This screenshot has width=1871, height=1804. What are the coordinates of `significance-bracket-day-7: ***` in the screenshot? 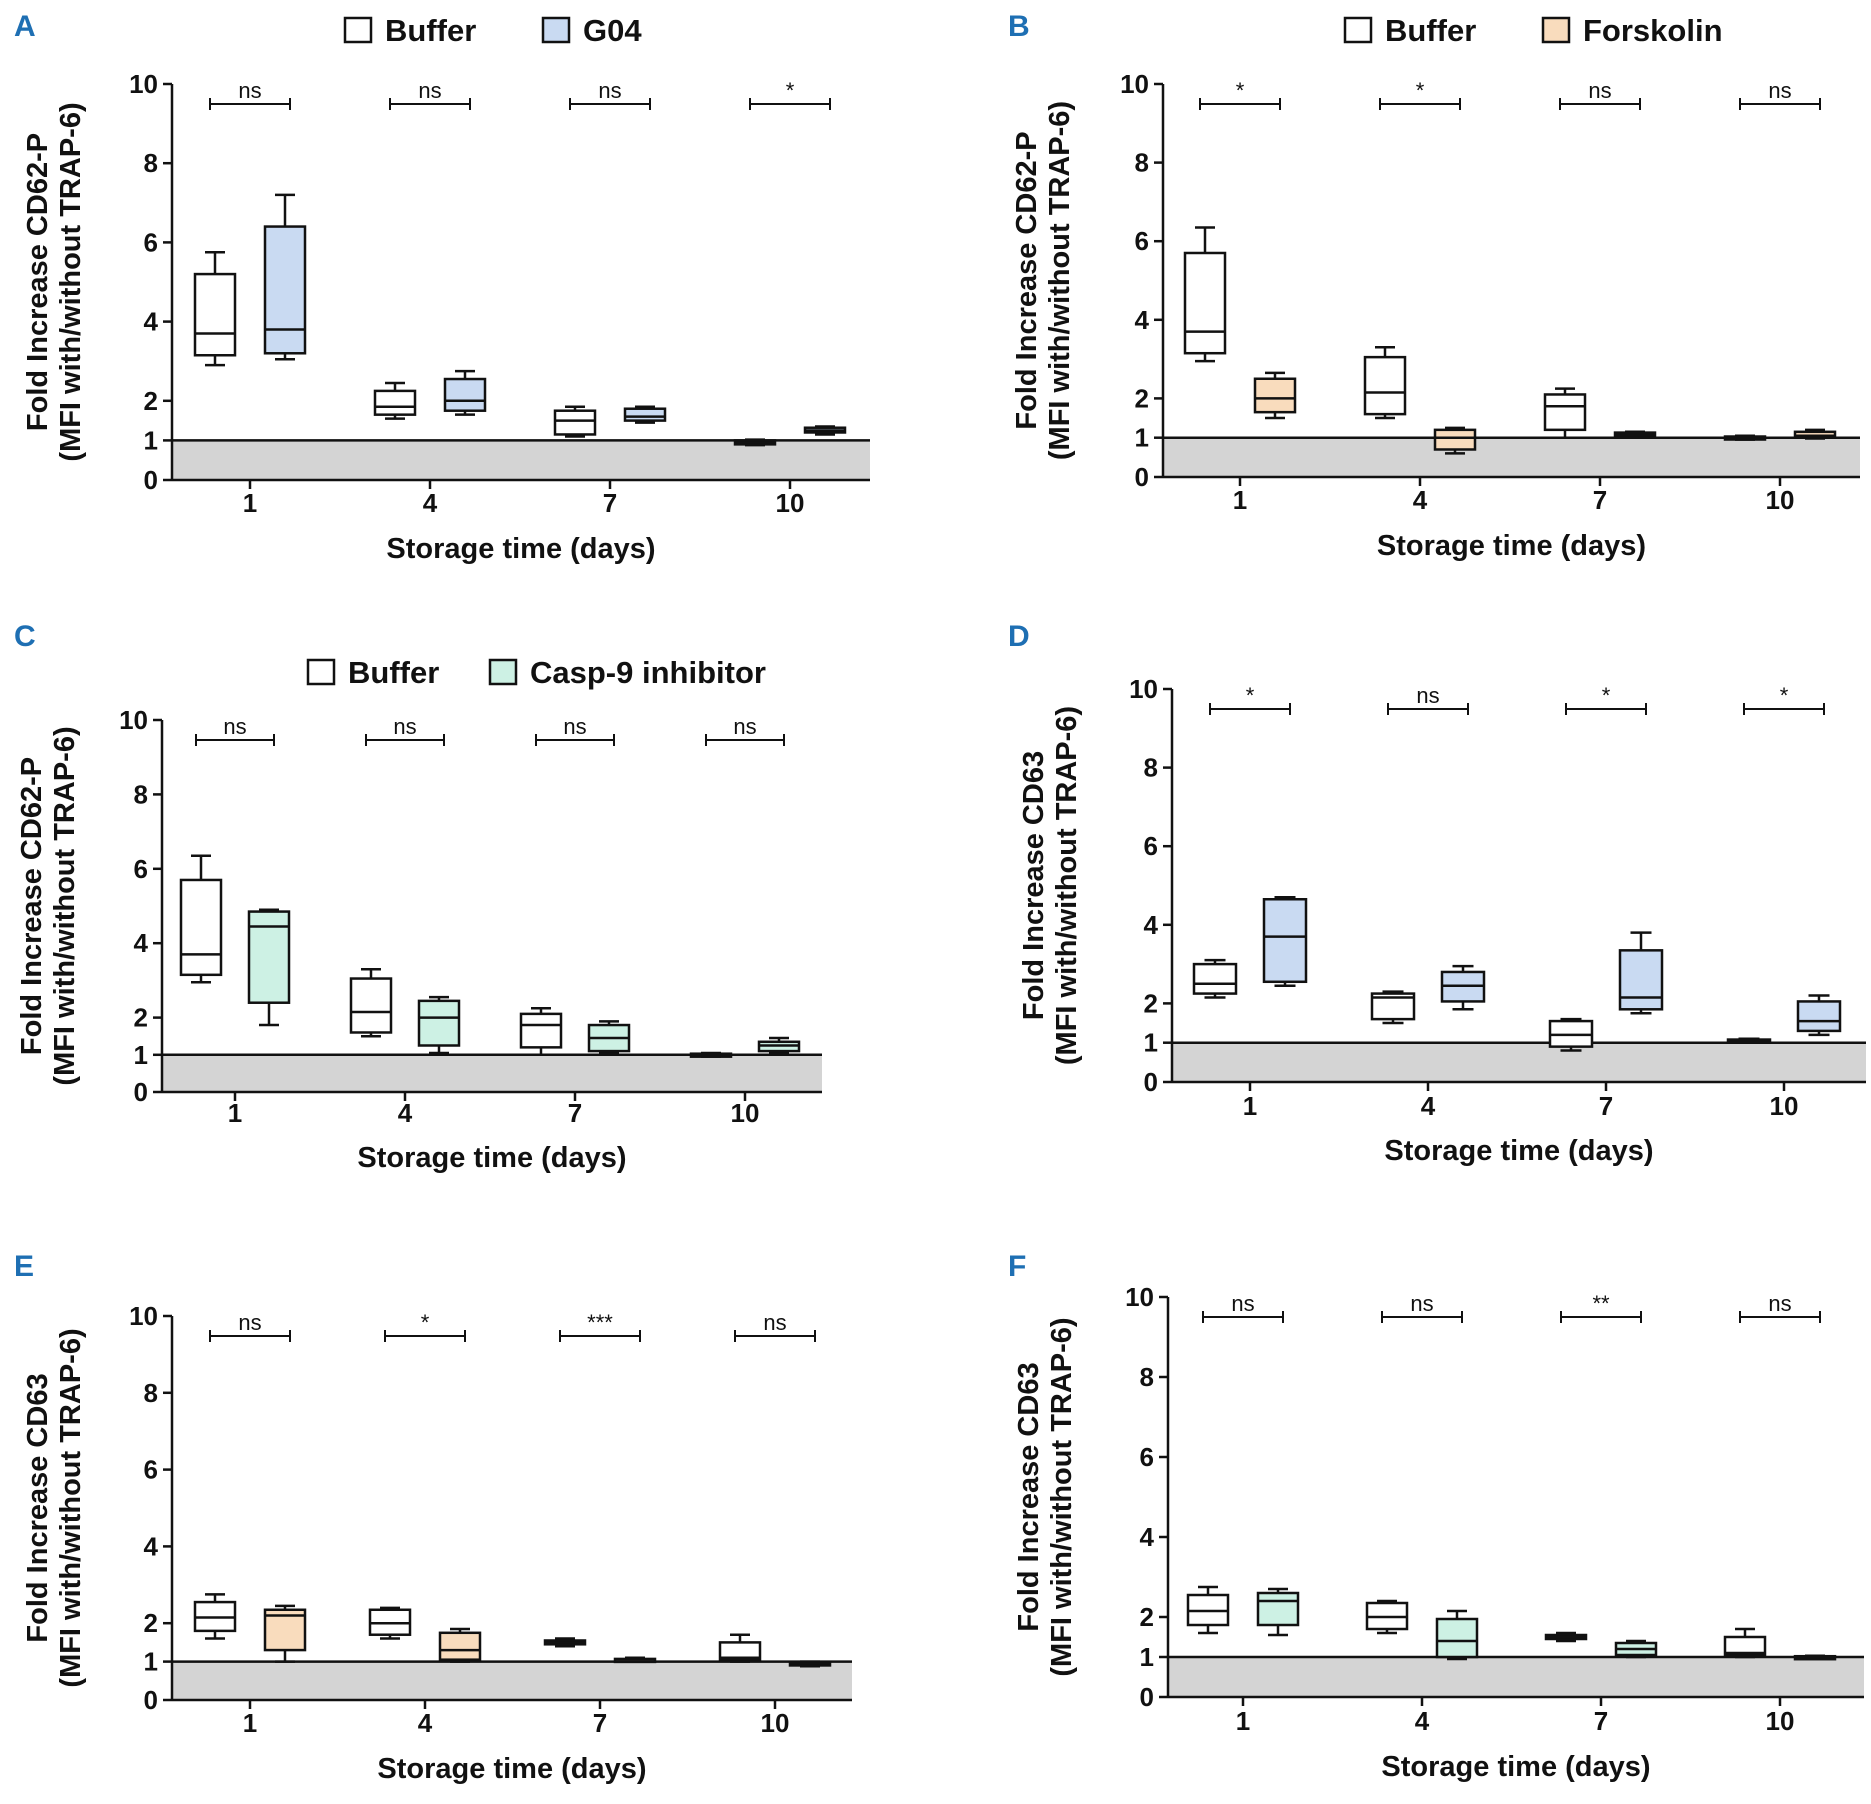 It's located at (600, 1326).